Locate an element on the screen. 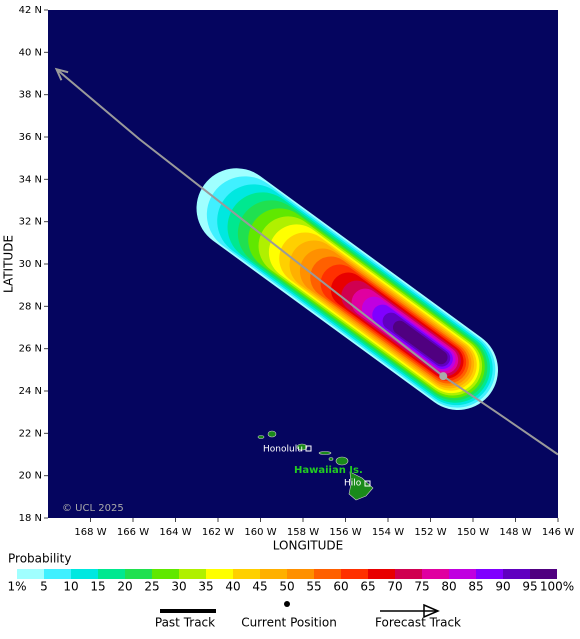 The width and height of the screenshot is (580, 639). legend-level-label: 35 is located at coordinates (205, 587).